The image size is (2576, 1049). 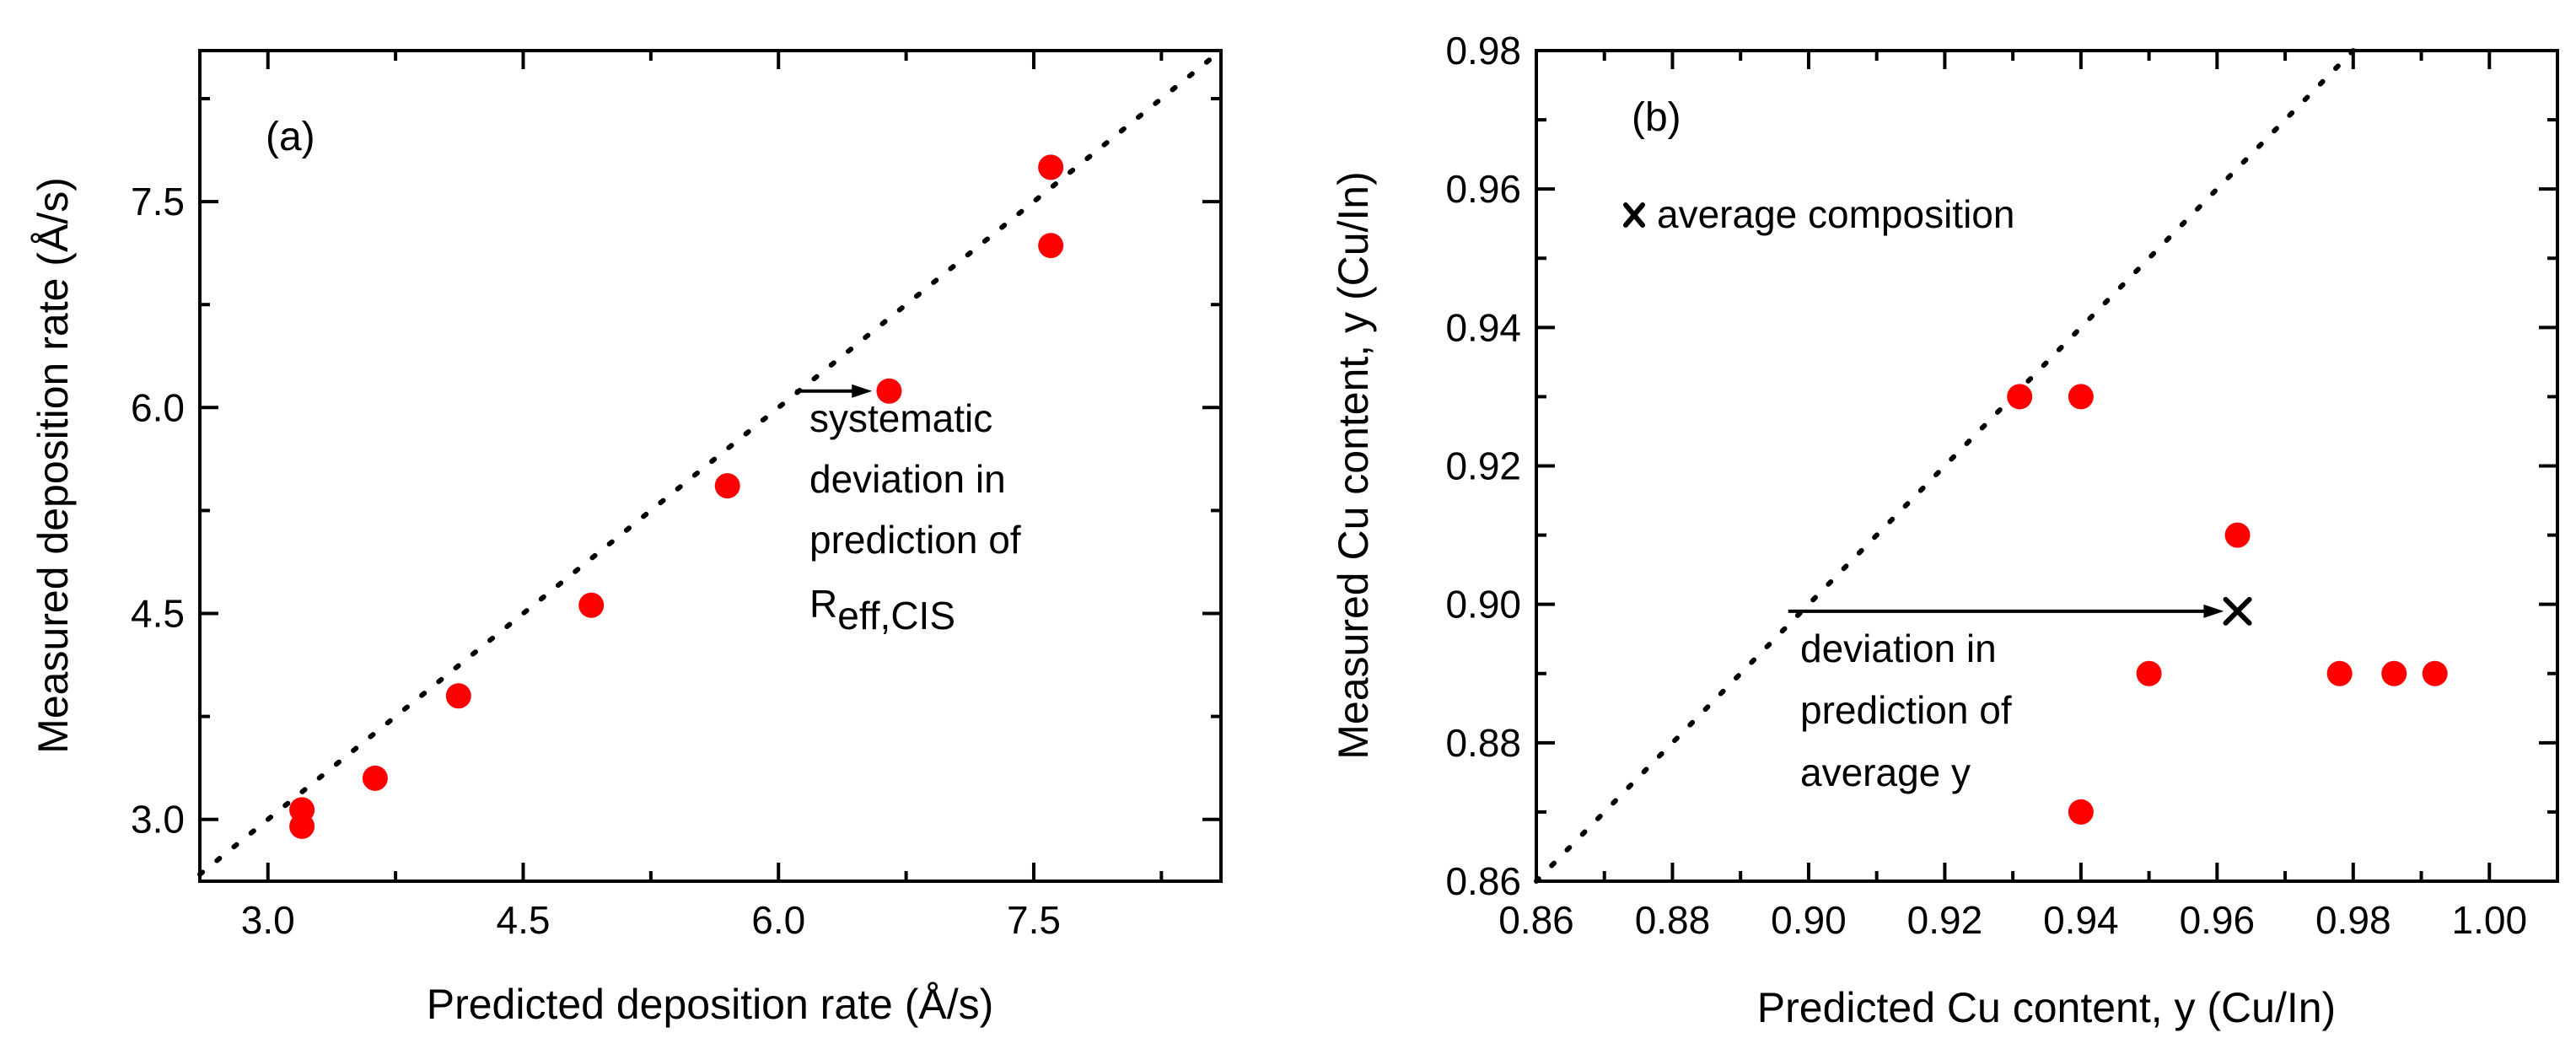 I want to click on x-tick-label: 0.94, so click(x=2081, y=920).